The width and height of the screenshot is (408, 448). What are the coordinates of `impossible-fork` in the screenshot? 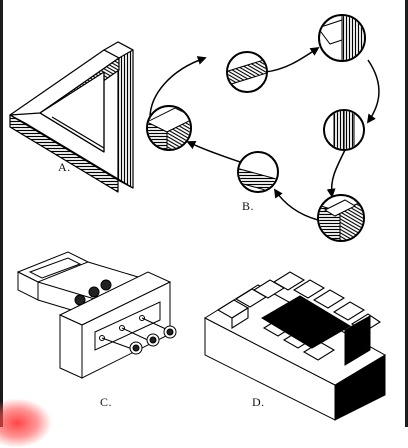 It's located at (96, 315).